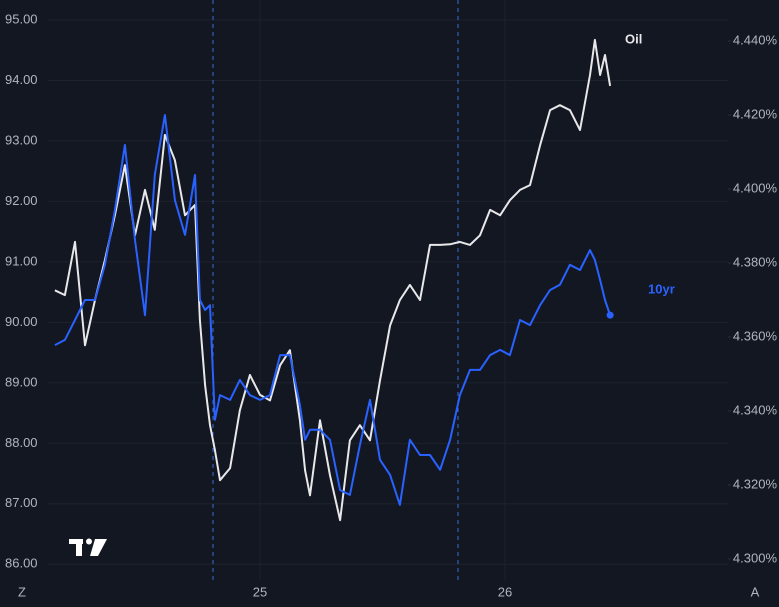  Describe the element at coordinates (755, 39) in the screenshot. I see `y2-tick-label: 4.440%` at that location.